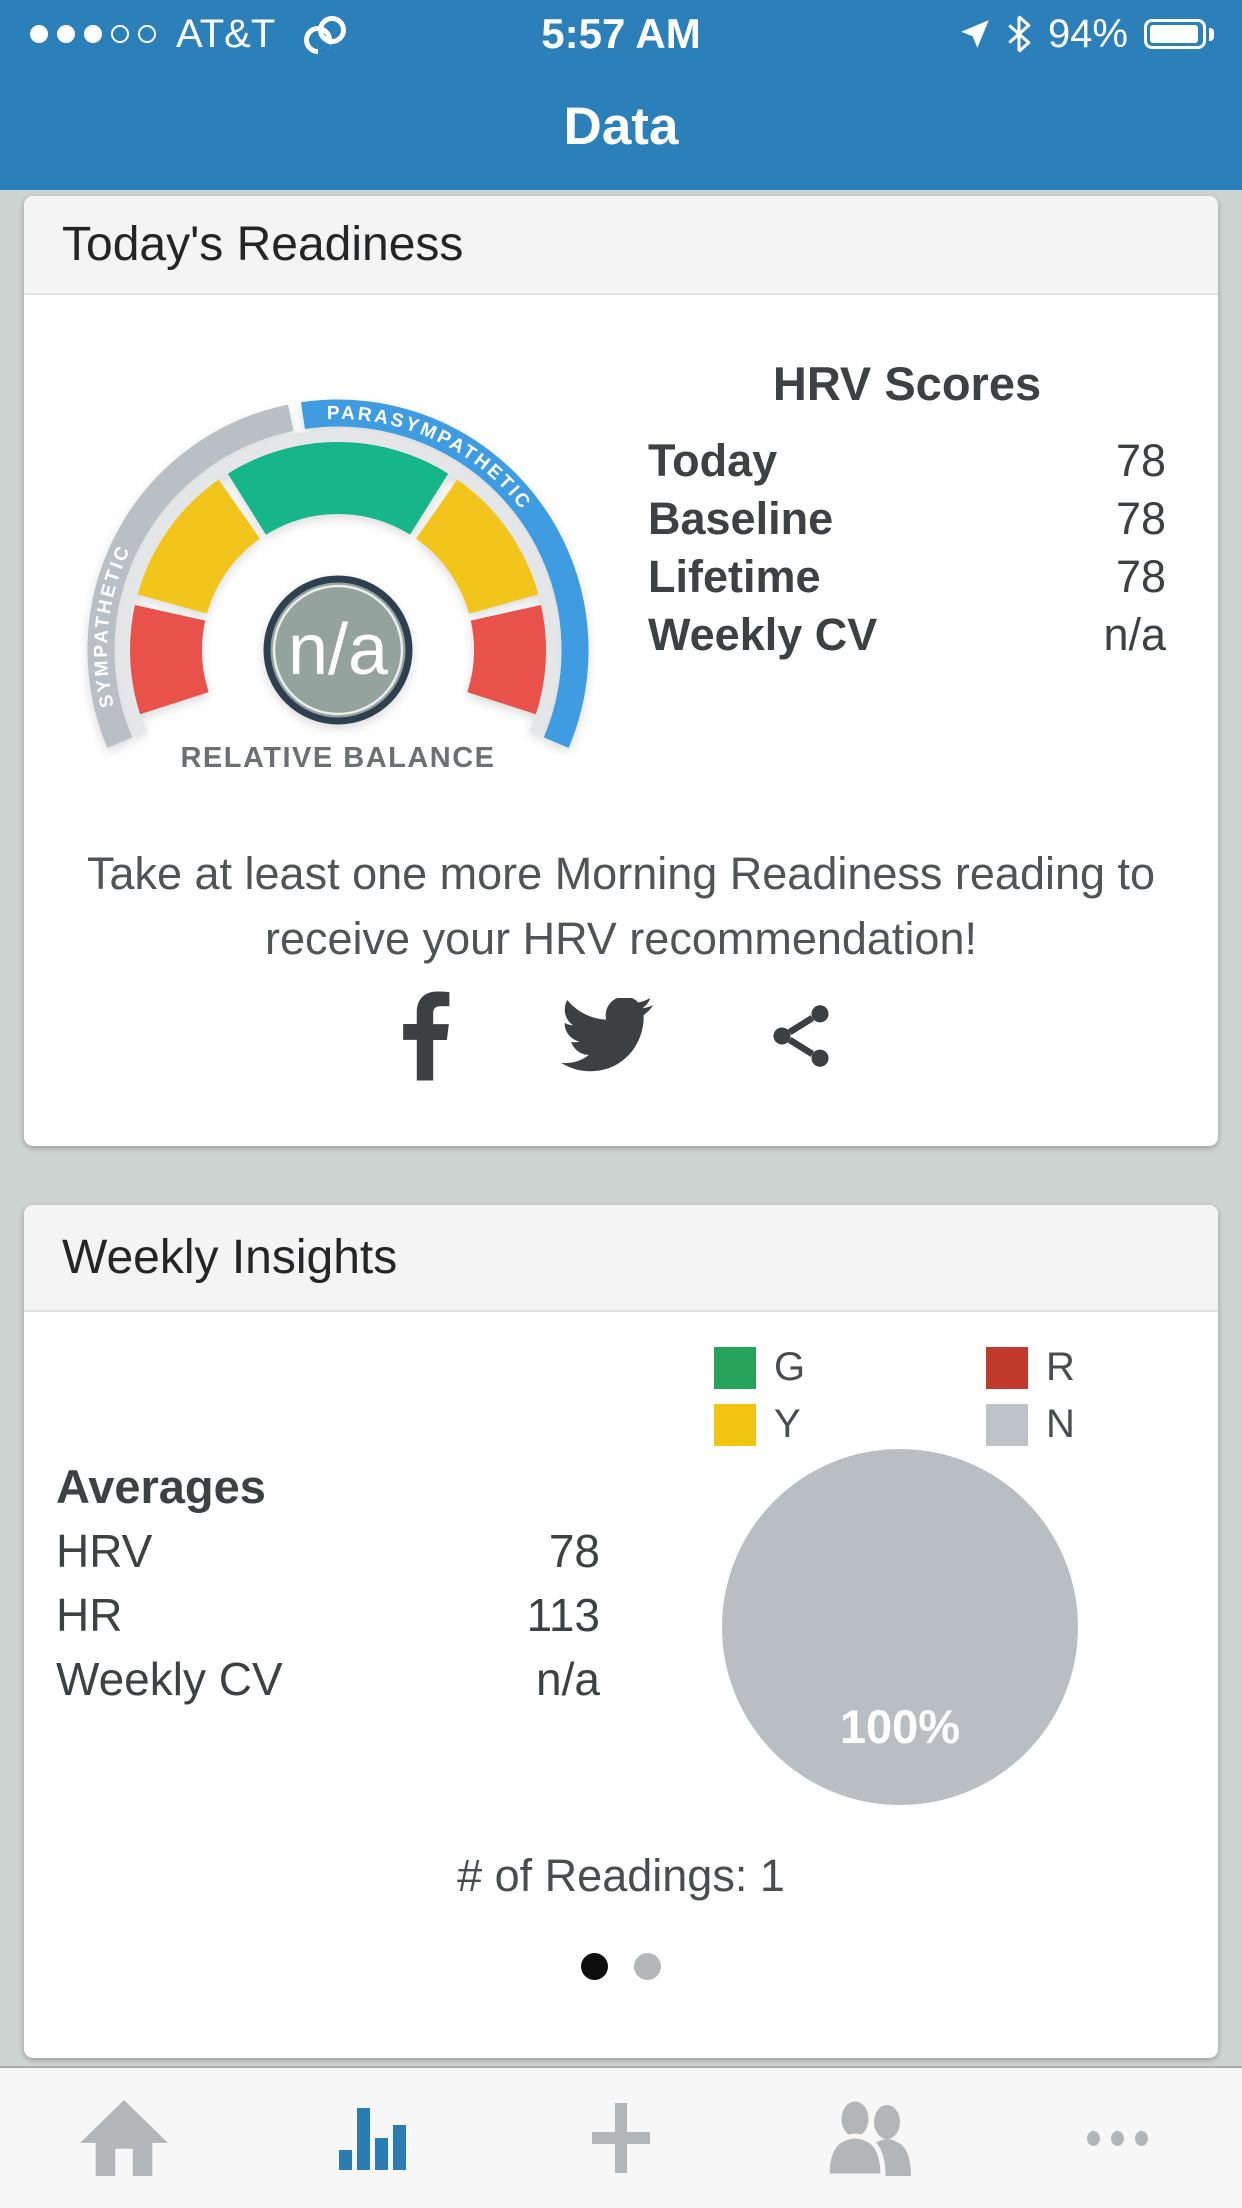 This screenshot has width=1242, height=2208. I want to click on location-arrow-icon, so click(975, 34).